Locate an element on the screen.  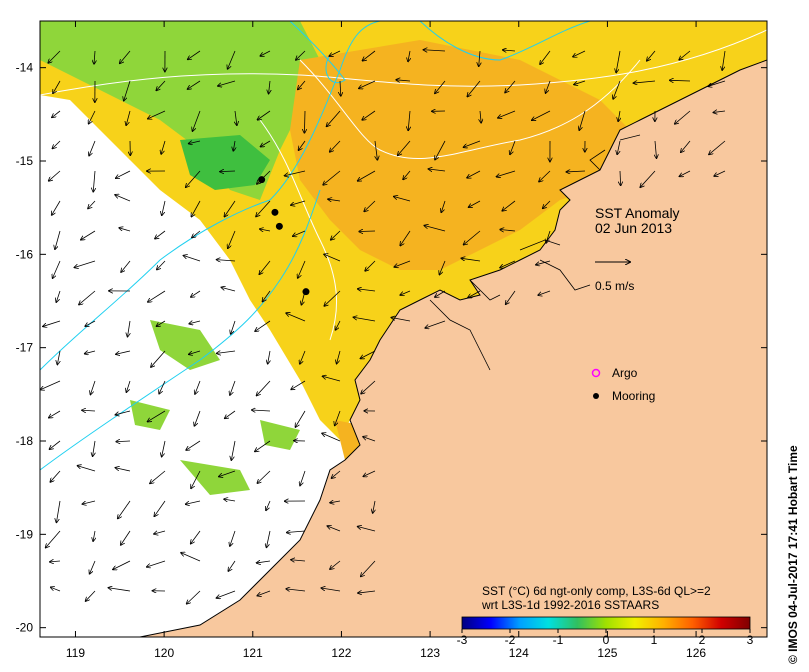
lat-tick-label: -20 is located at coordinates (25, 628).